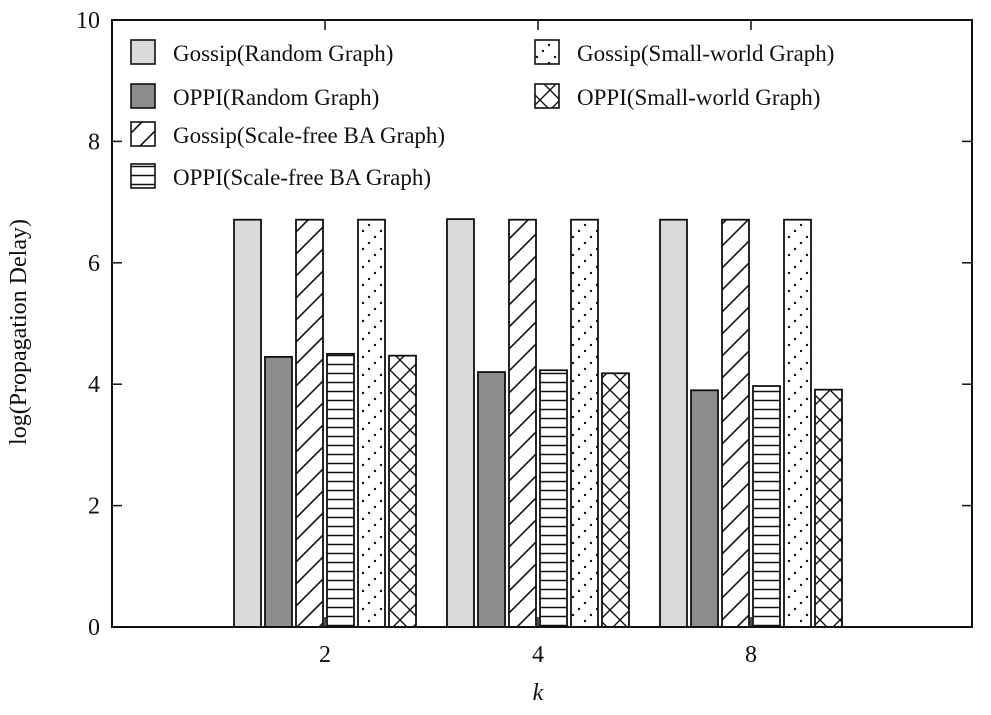 The image size is (991, 715). What do you see at coordinates (371, 423) in the screenshot?
I see `bar-gossip-small-world-graph-k2` at bounding box center [371, 423].